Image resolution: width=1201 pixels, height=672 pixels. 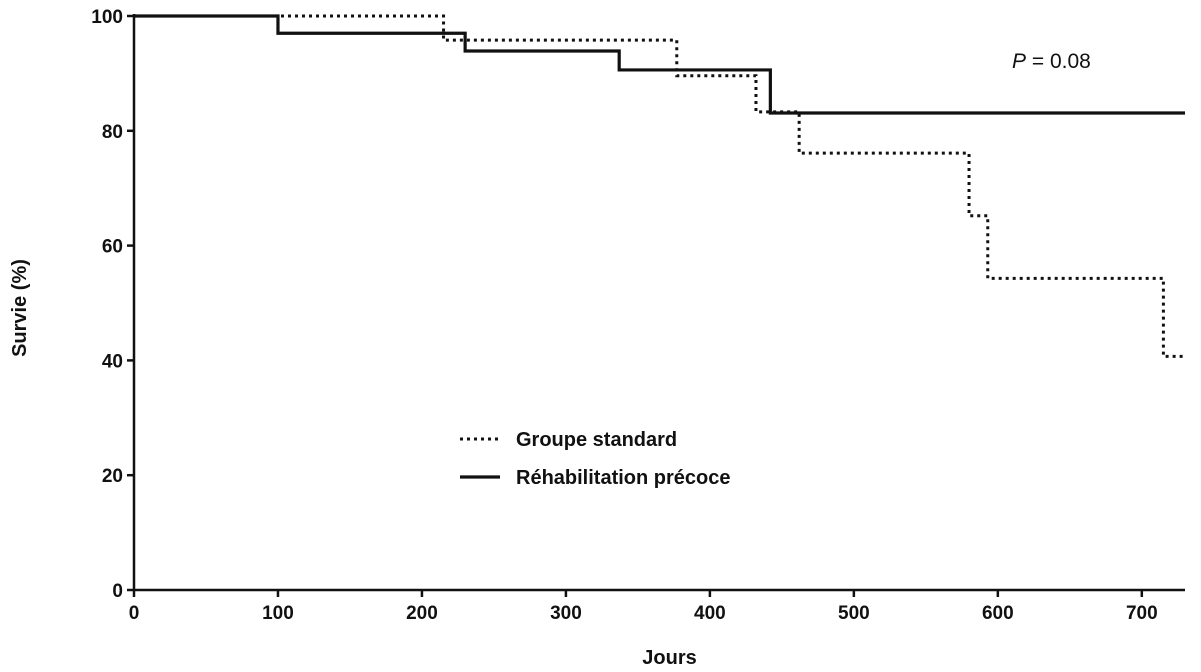 What do you see at coordinates (659, 64) in the screenshot?
I see `series-line-rehab` at bounding box center [659, 64].